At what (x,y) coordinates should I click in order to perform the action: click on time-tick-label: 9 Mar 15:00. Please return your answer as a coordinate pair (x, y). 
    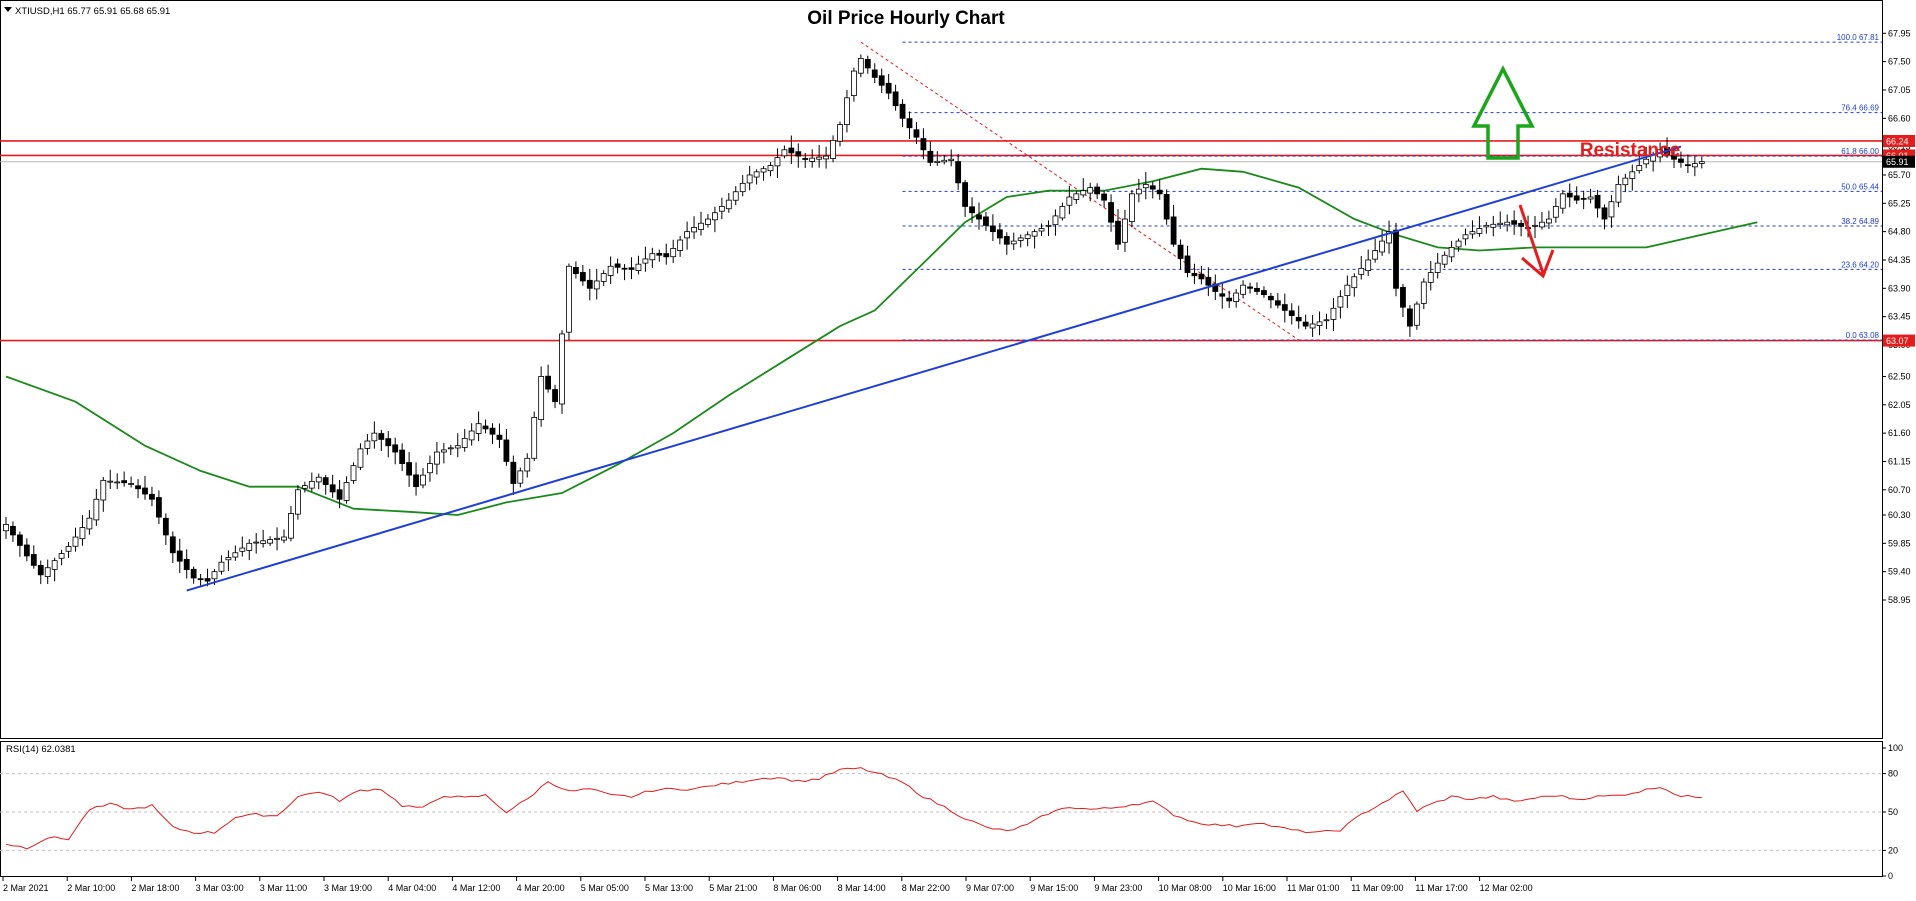
    Looking at the image, I should click on (1054, 888).